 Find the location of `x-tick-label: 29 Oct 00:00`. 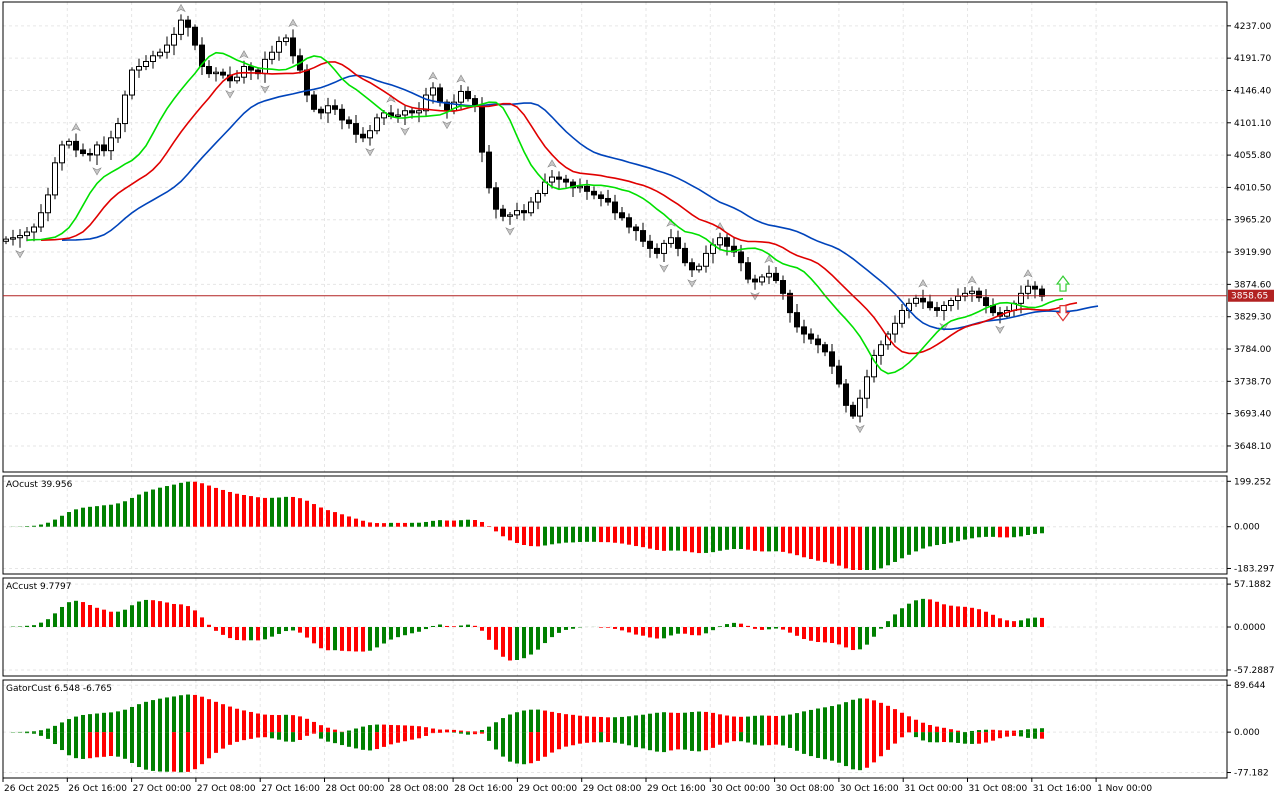

x-tick-label: 29 Oct 00:00 is located at coordinates (547, 789).